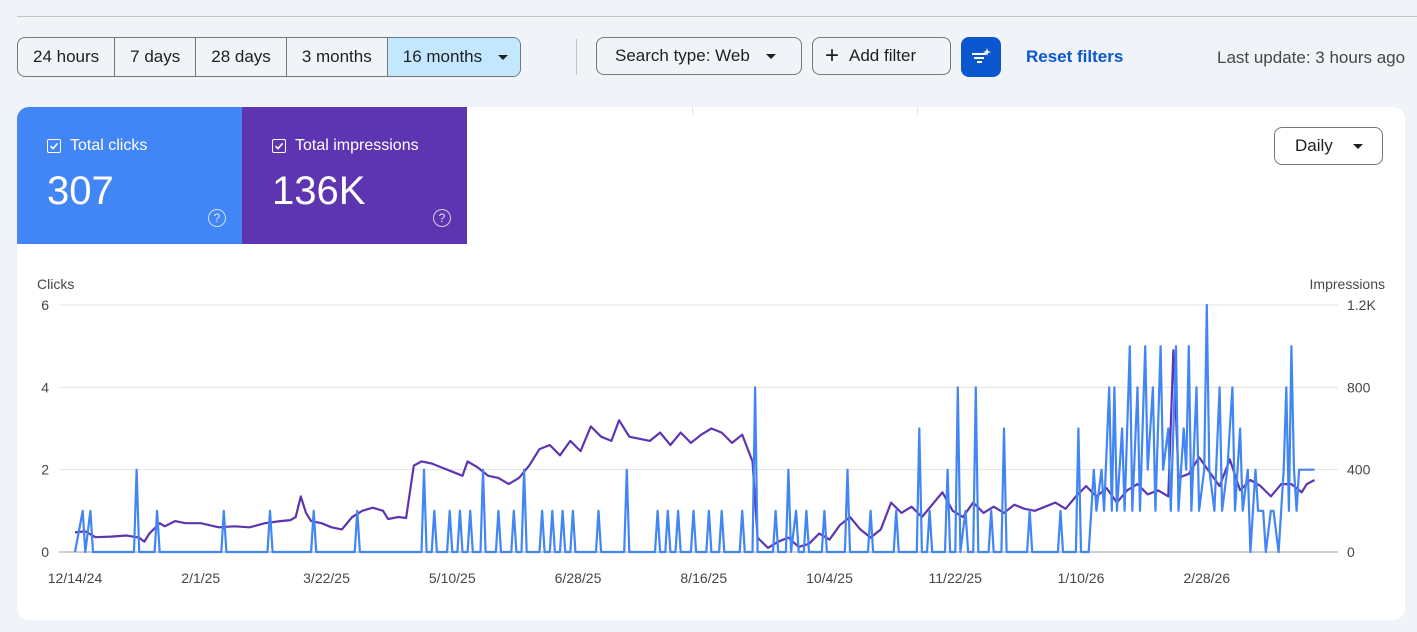 The height and width of the screenshot is (632, 1417). What do you see at coordinates (682, 55) in the screenshot?
I see `search-type-label: Search type: Web` at bounding box center [682, 55].